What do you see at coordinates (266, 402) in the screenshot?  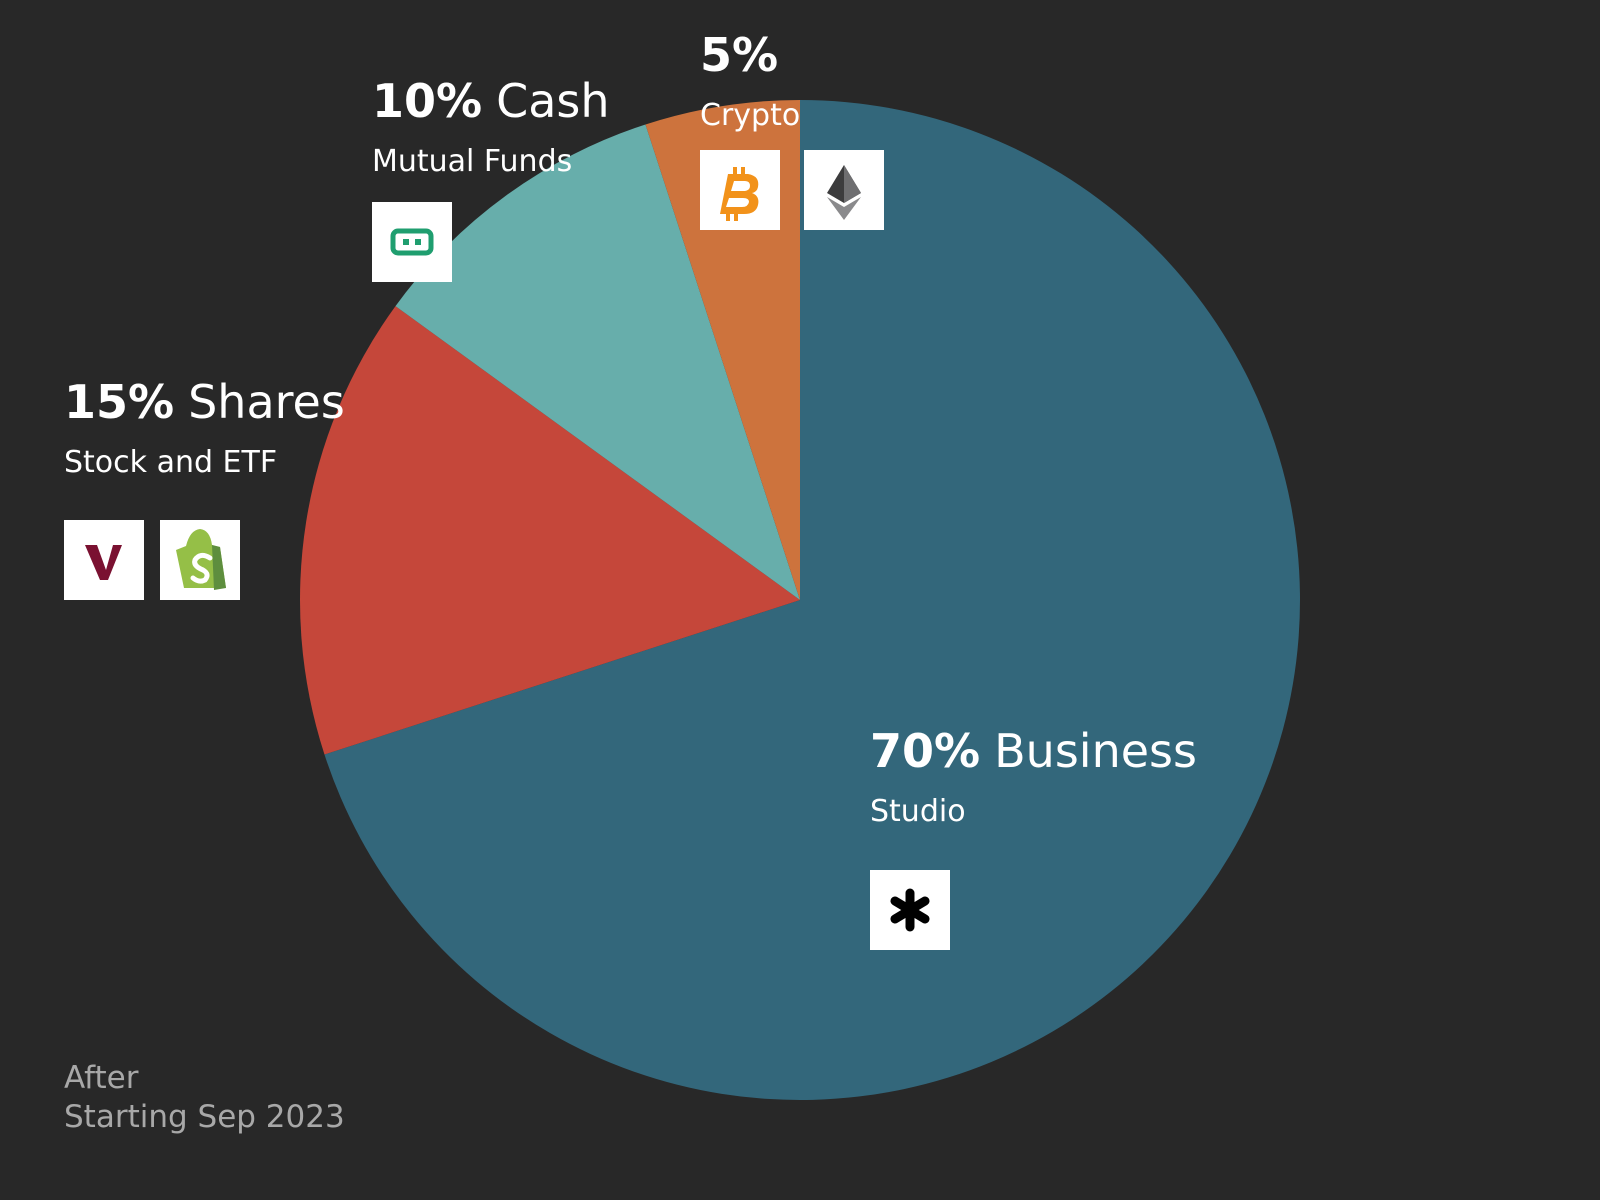 I see `category-label: Shares` at bounding box center [266, 402].